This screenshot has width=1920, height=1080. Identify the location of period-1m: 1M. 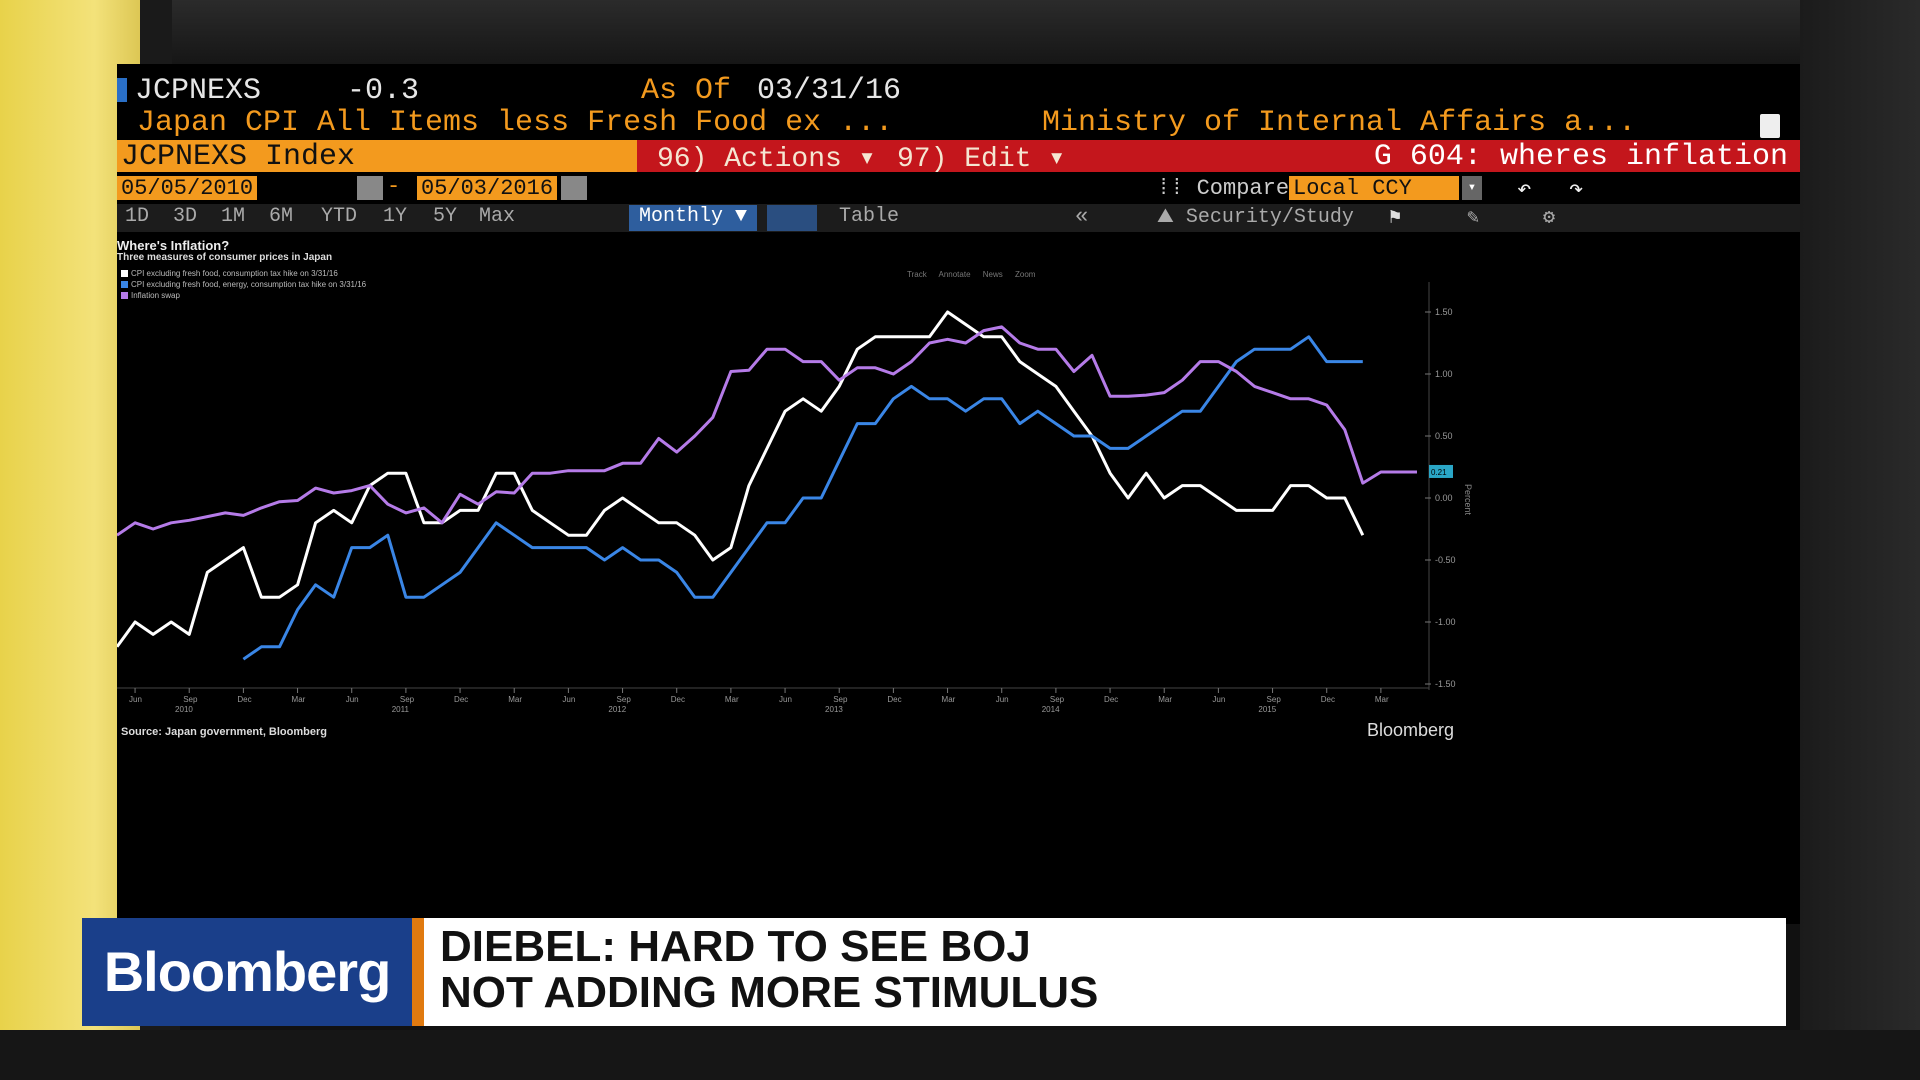
(233, 216).